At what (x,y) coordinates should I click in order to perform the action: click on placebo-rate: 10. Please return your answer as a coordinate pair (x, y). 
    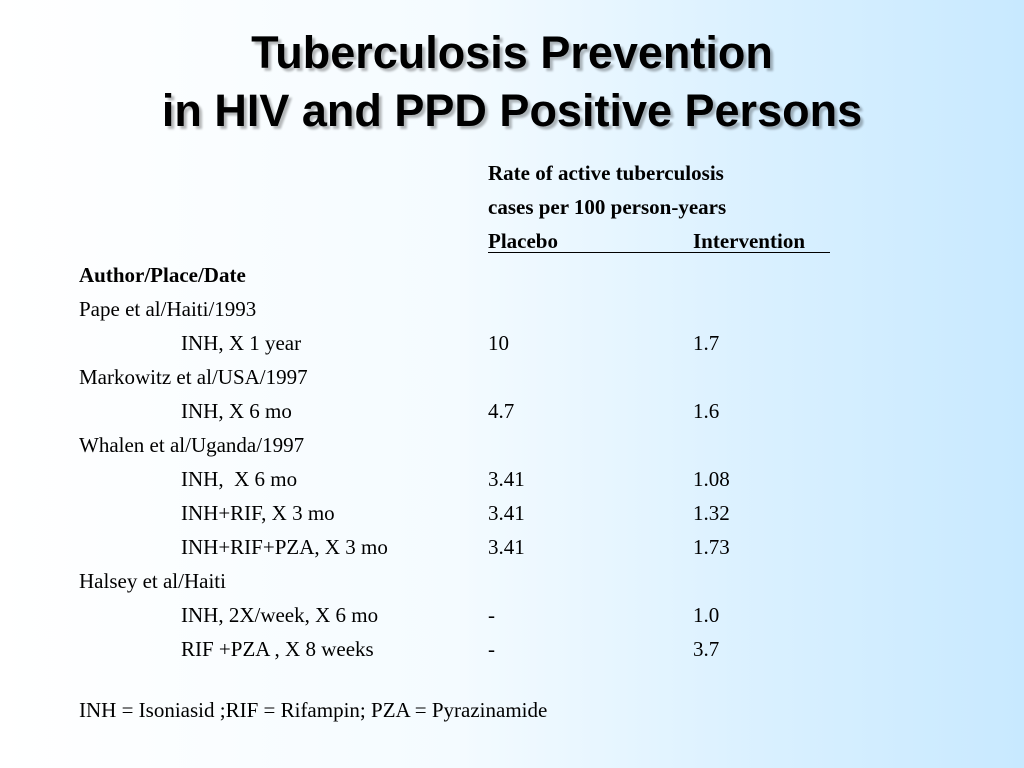
    Looking at the image, I should click on (498, 343).